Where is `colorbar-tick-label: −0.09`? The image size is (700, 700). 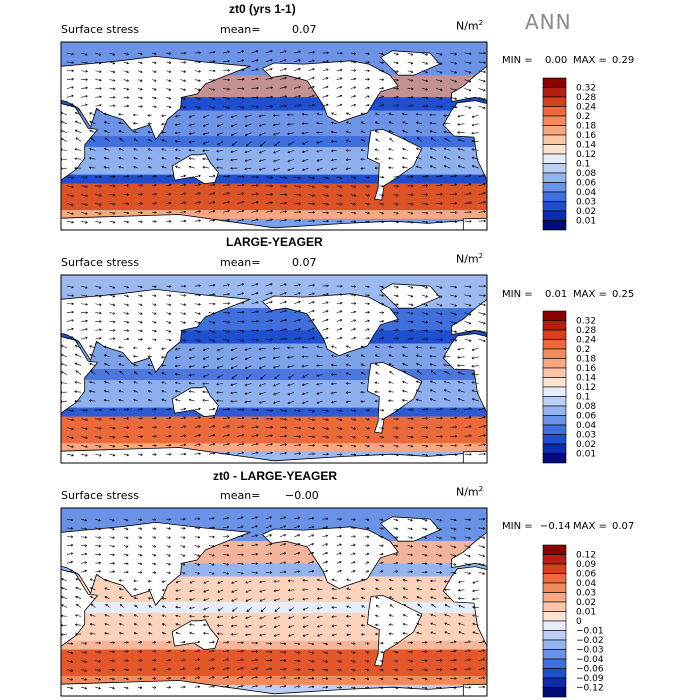
colorbar-tick-label: −0.09 is located at coordinates (590, 679).